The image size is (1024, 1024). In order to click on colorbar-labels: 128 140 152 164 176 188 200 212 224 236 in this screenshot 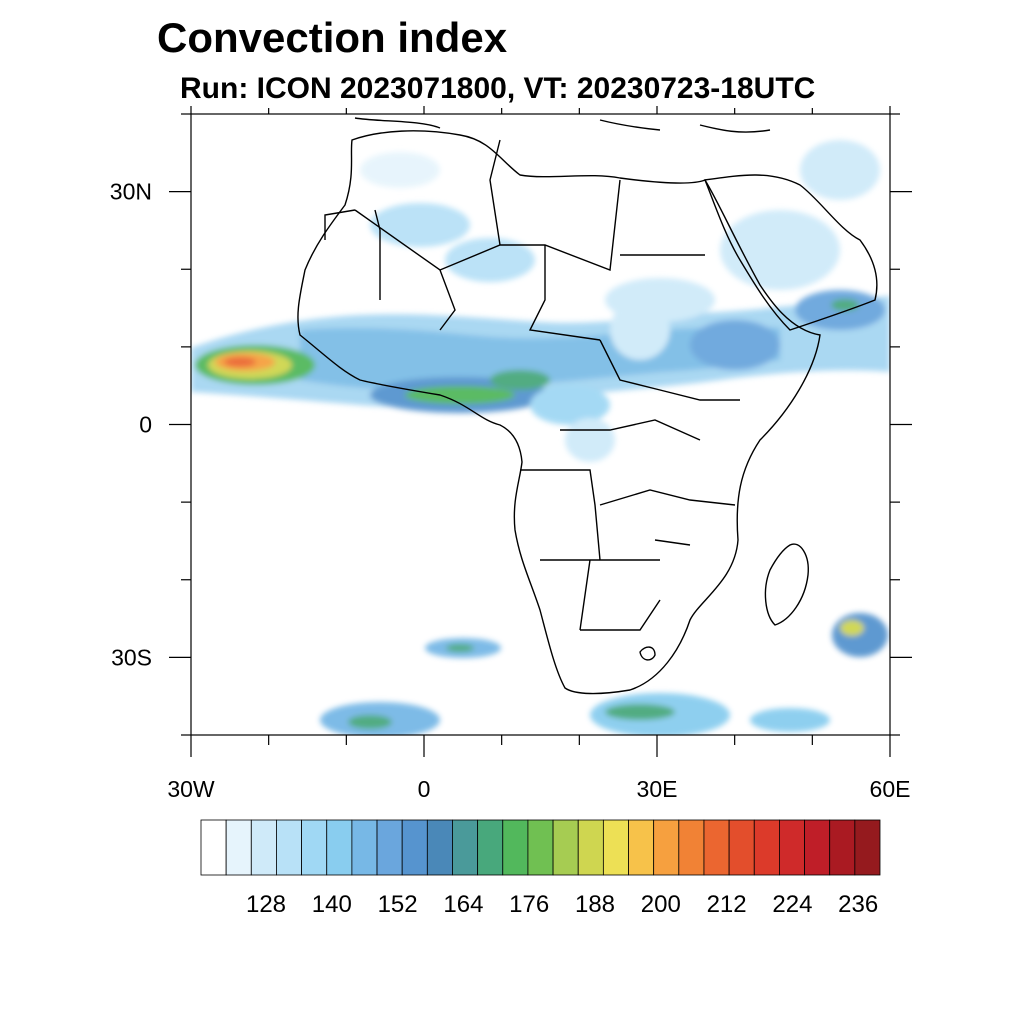, I will do `click(562, 904)`.